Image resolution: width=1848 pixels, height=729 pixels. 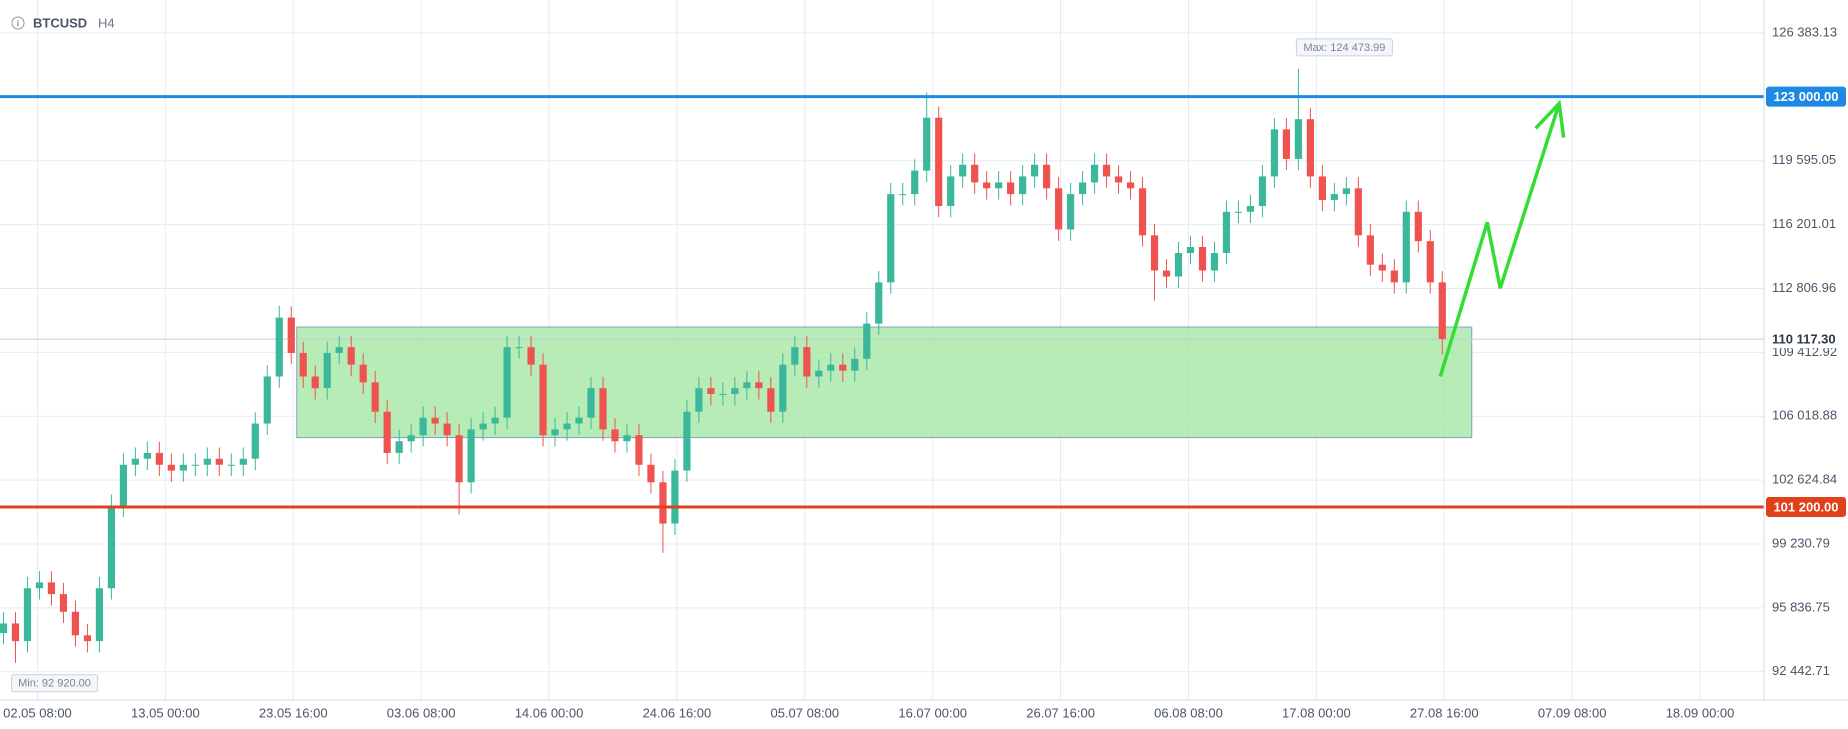 What do you see at coordinates (1804, 479) in the screenshot?
I see `y-tick-label: 102 624.84` at bounding box center [1804, 479].